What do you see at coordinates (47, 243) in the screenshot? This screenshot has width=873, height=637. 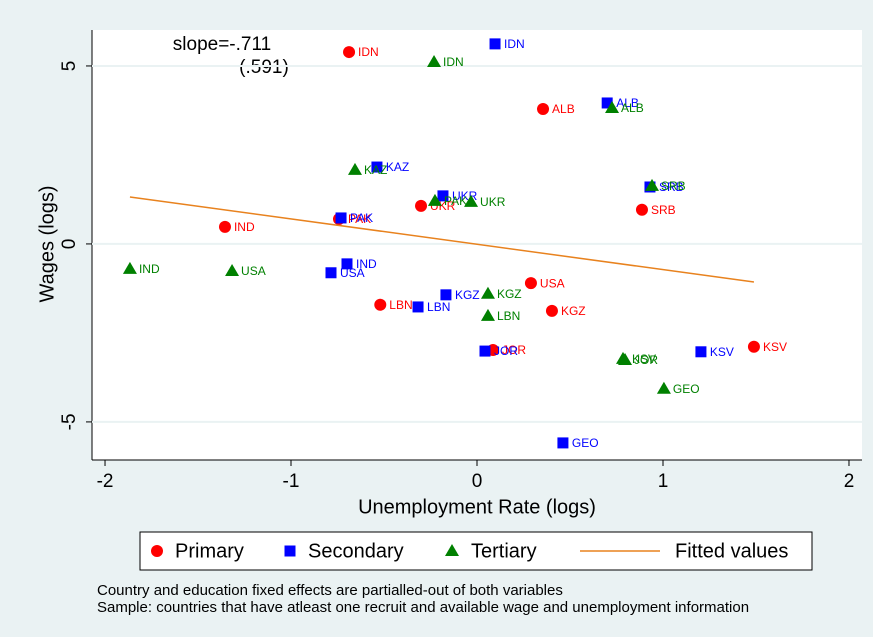 I see `y-axis-title: Wages (logs)` at bounding box center [47, 243].